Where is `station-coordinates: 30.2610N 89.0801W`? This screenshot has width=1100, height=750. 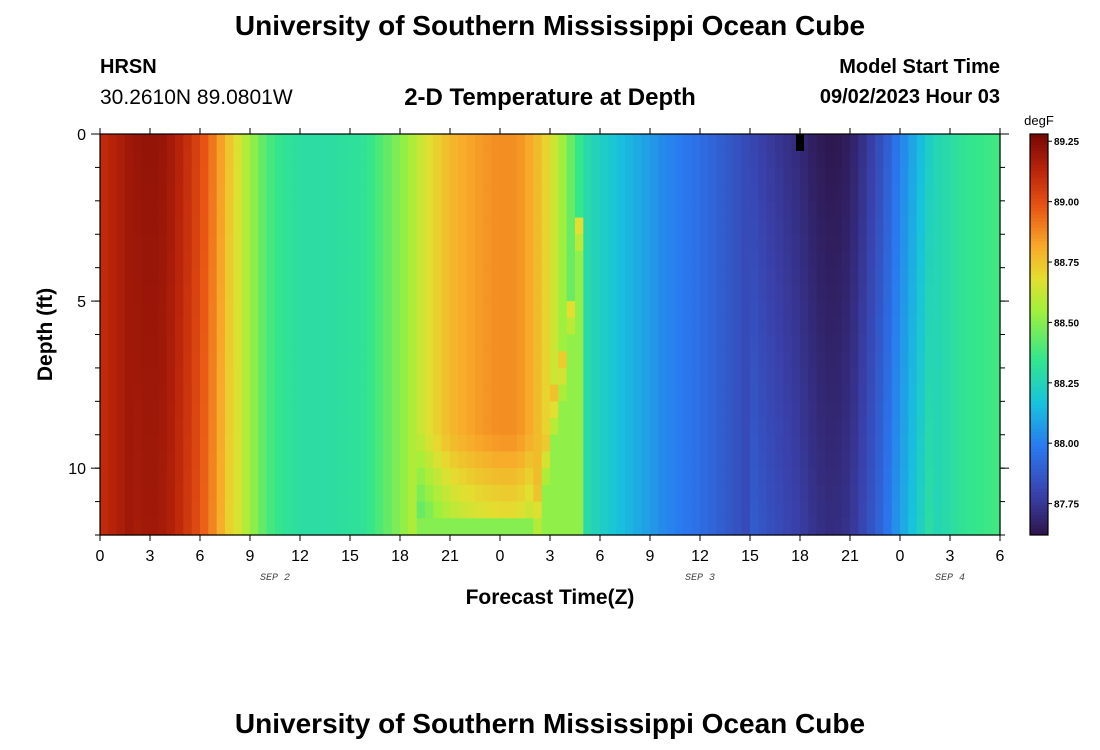 station-coordinates: 30.2610N 89.0801W is located at coordinates (196, 97).